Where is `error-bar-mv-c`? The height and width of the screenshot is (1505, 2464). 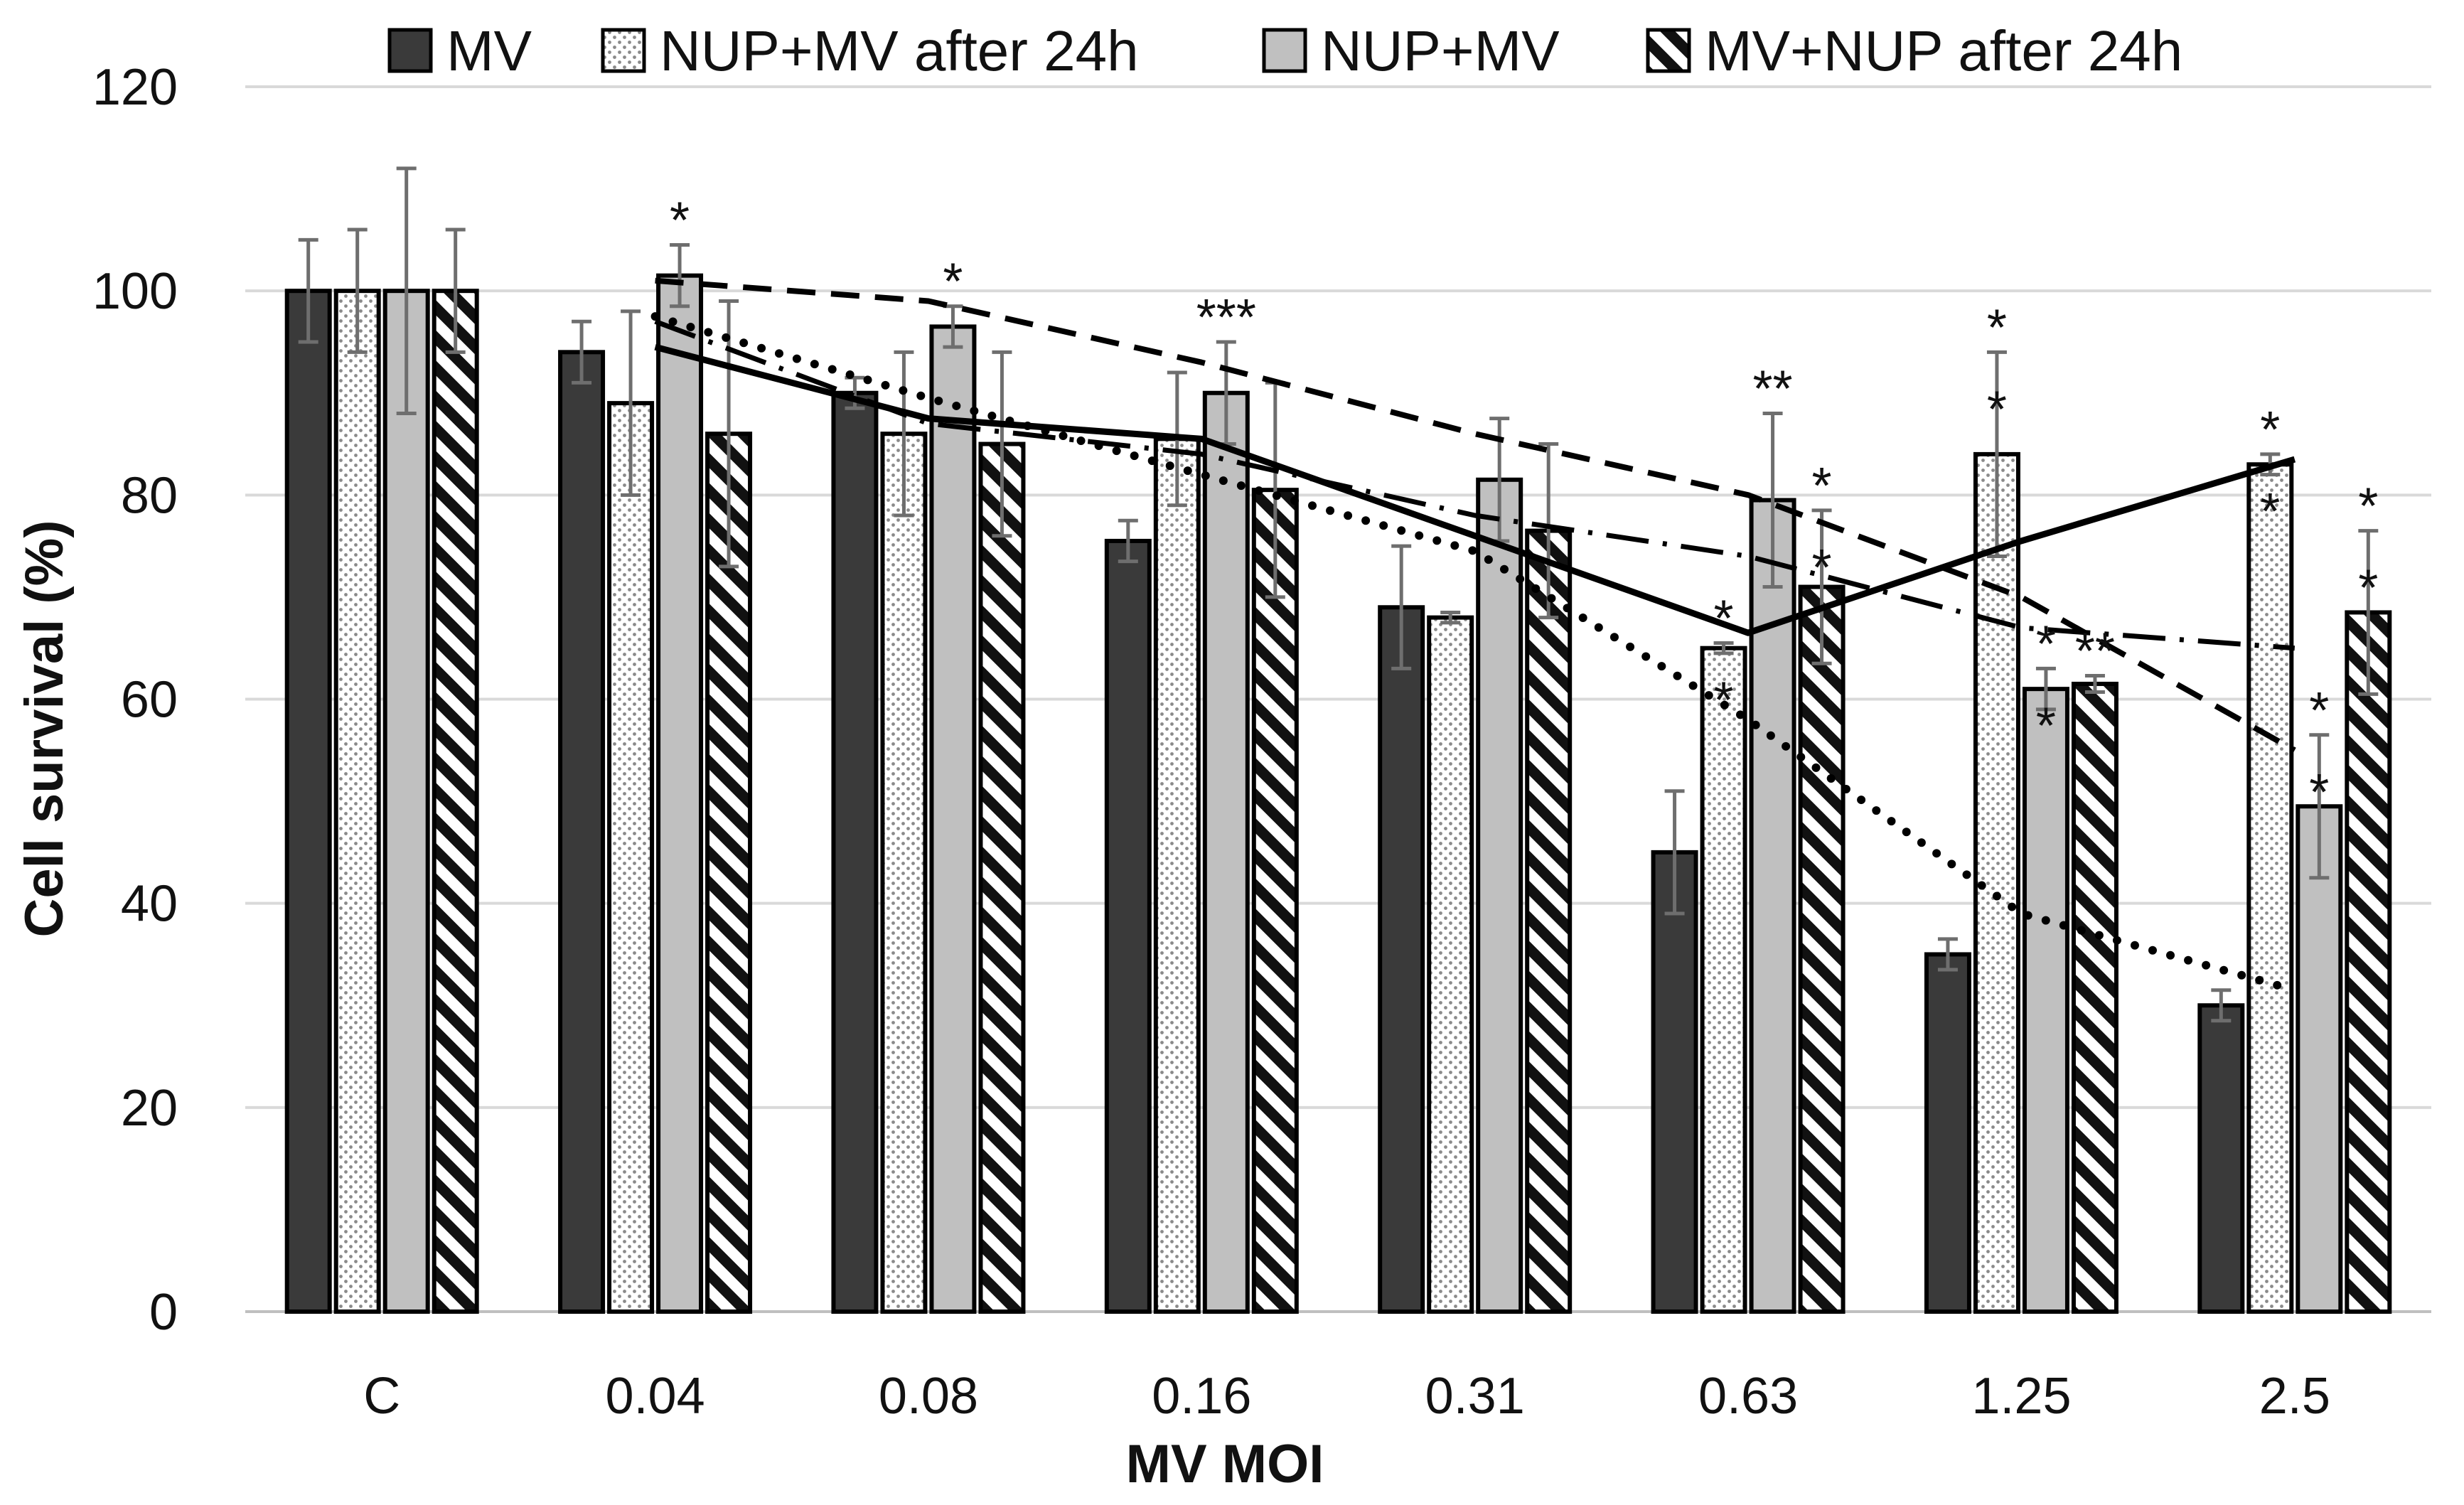
error-bar-mv-c is located at coordinates (308, 290).